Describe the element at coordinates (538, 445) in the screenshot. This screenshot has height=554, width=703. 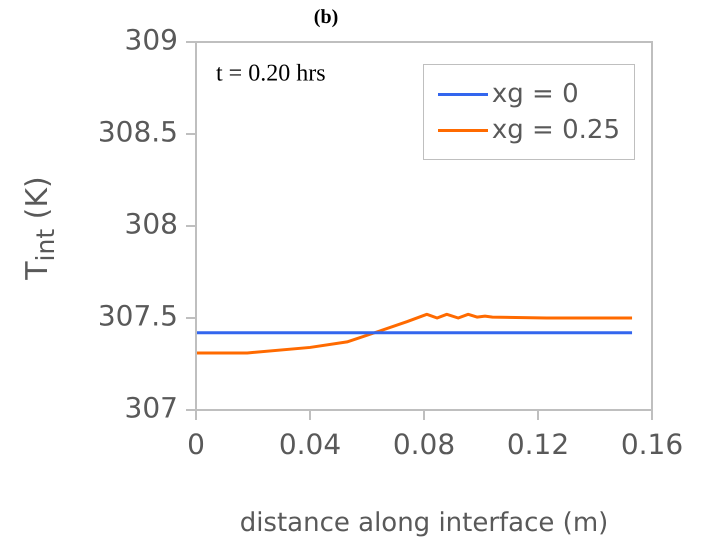
I see `x-tick-label: 0.12` at that location.